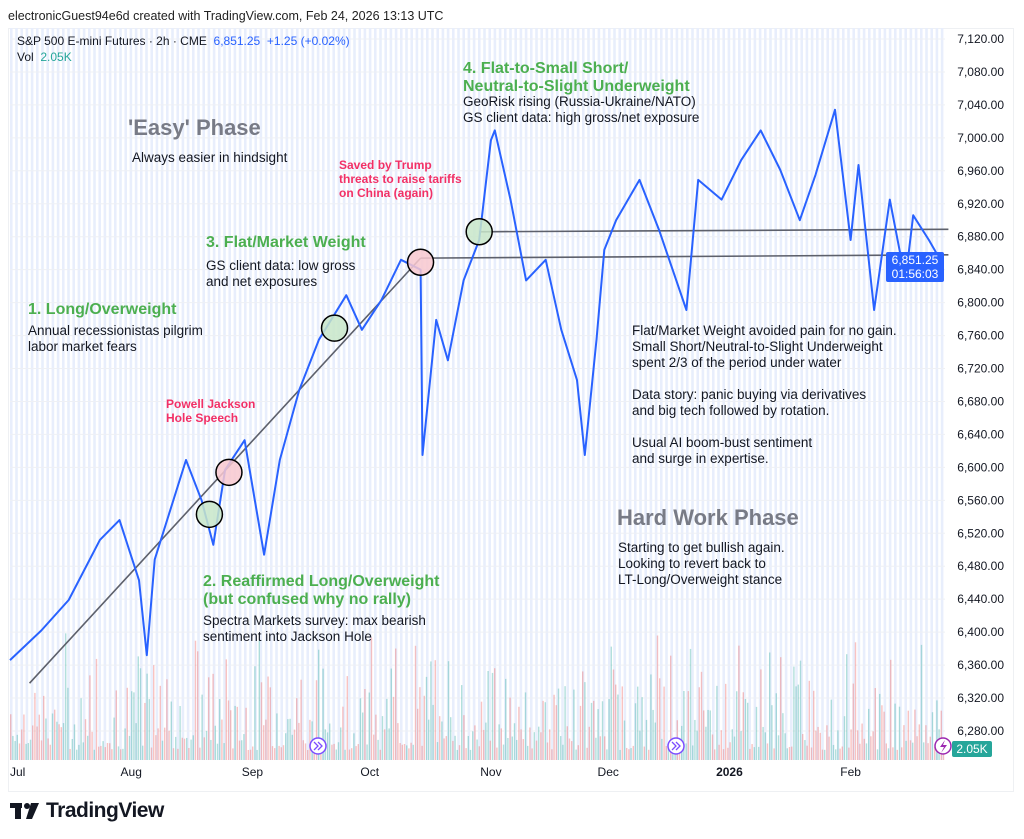 This screenshot has width=1024, height=839. I want to click on y-tick-label: 6,360.00, so click(980, 665).